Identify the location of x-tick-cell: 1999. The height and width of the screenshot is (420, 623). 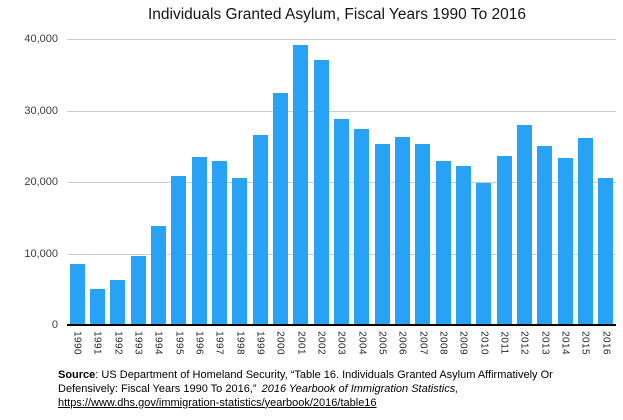
(260, 346).